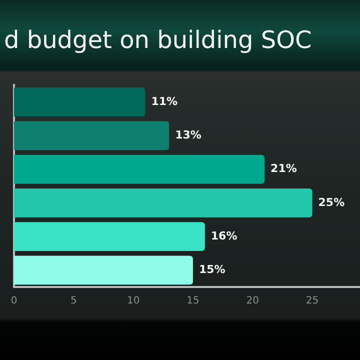 Image resolution: width=360 pixels, height=360 pixels. I want to click on data-label: 11%, so click(164, 101).